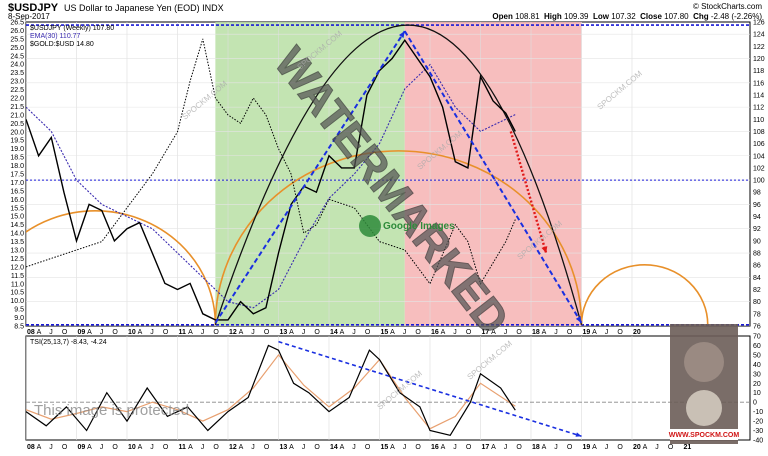 This screenshot has height=456, width=768. What do you see at coordinates (759, 181) in the screenshot?
I see `price-right-tick: 100` at bounding box center [759, 181].